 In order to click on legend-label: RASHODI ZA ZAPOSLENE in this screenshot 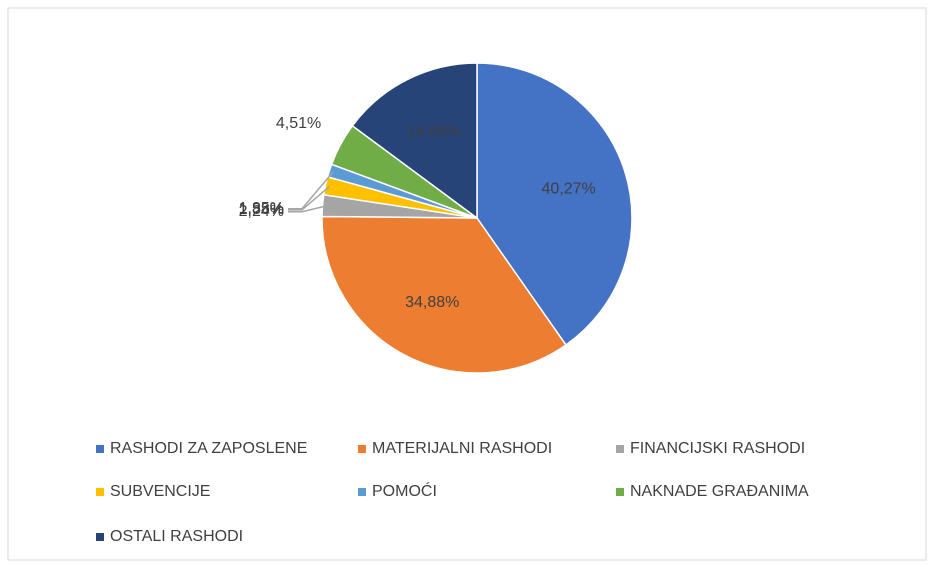, I will do `click(208, 448)`.